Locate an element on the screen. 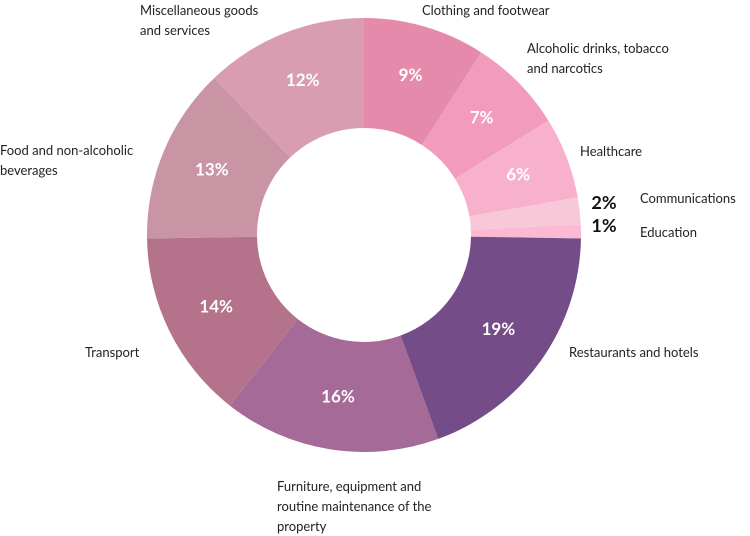  category-label: Alcoholic drinks, tobacco and narcotics is located at coordinates (598, 58).